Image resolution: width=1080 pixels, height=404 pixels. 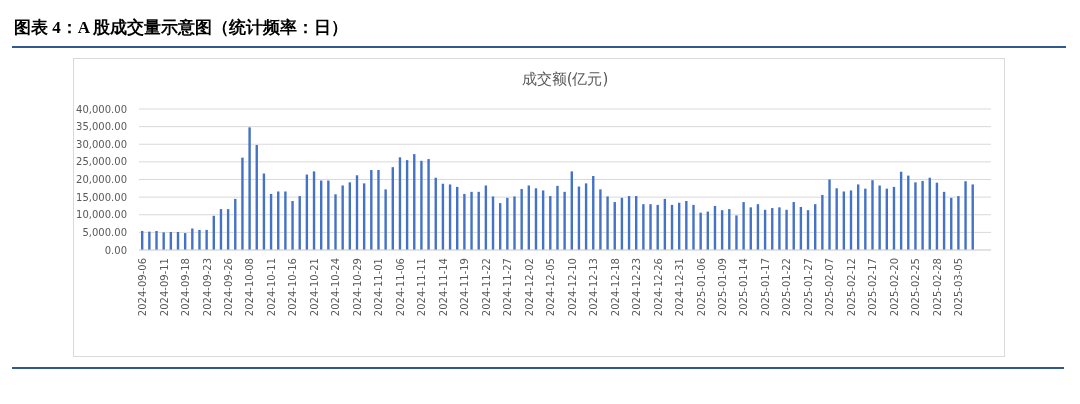 What do you see at coordinates (594, 287) in the screenshot?
I see `x-tick-label: 2024-12-13` at bounding box center [594, 287].